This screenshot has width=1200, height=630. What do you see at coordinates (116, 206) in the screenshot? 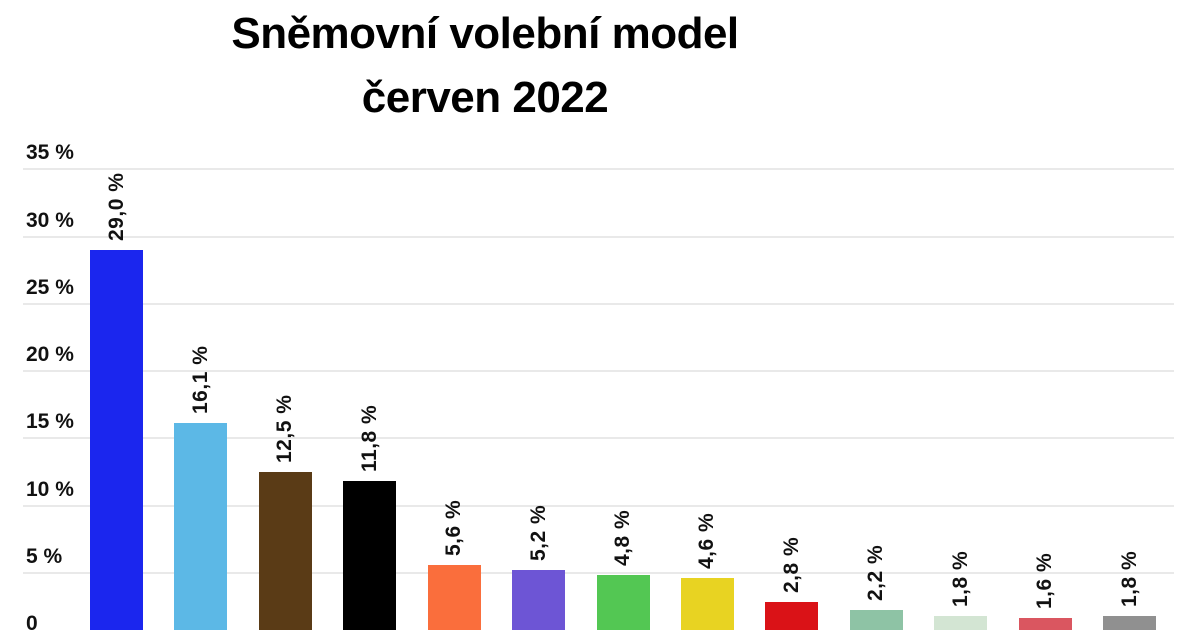
I see `bar-value-label: 29,0 %` at bounding box center [116, 206].